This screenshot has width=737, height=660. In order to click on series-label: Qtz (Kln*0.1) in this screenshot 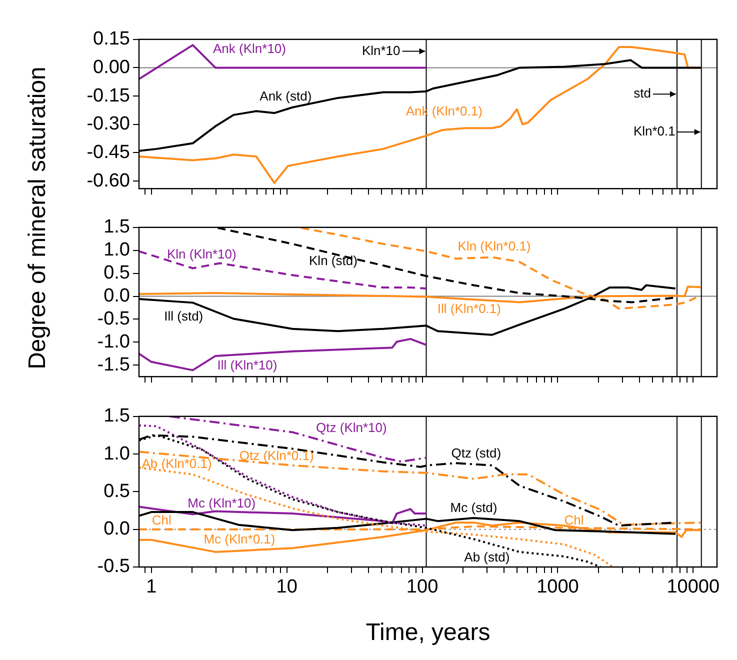, I will do `click(276, 455)`.